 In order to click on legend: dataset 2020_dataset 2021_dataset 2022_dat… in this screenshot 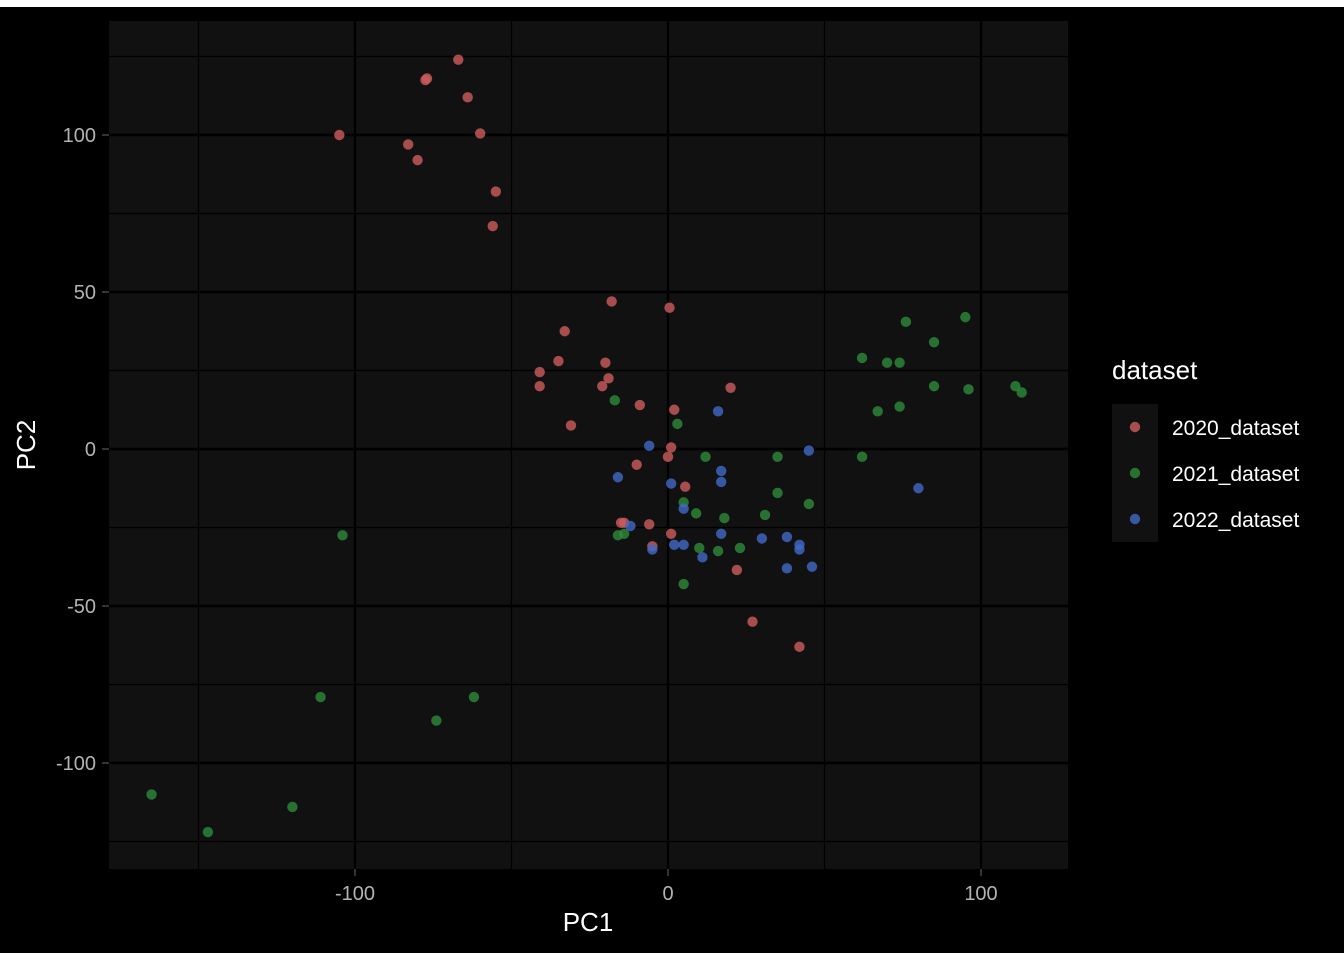, I will do `click(1205, 448)`.